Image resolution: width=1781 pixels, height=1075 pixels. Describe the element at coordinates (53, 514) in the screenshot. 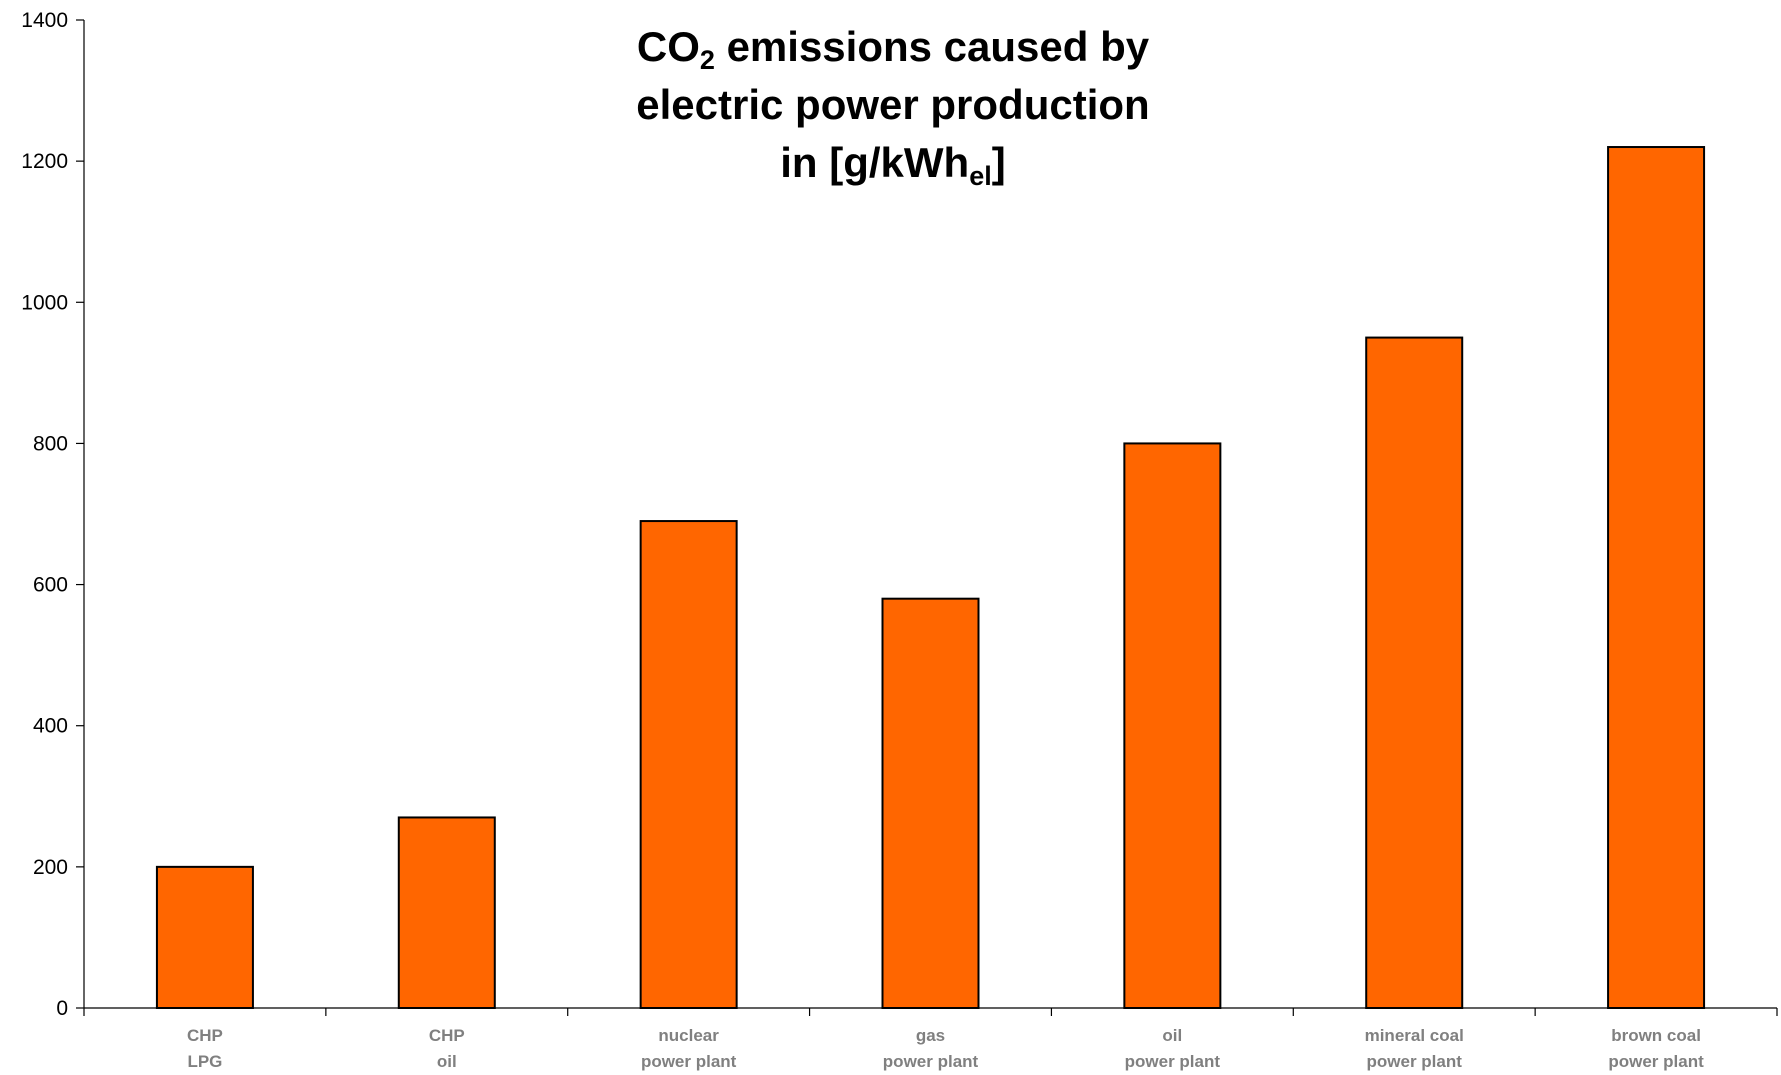

I see `y-axis: 0 200 400 600 800 1000 1200 1400` at that location.